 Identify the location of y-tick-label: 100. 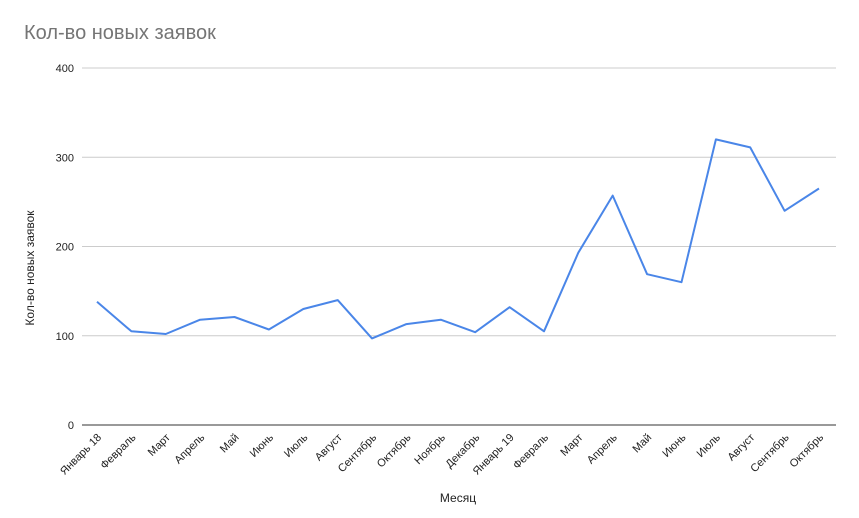
(65, 337).